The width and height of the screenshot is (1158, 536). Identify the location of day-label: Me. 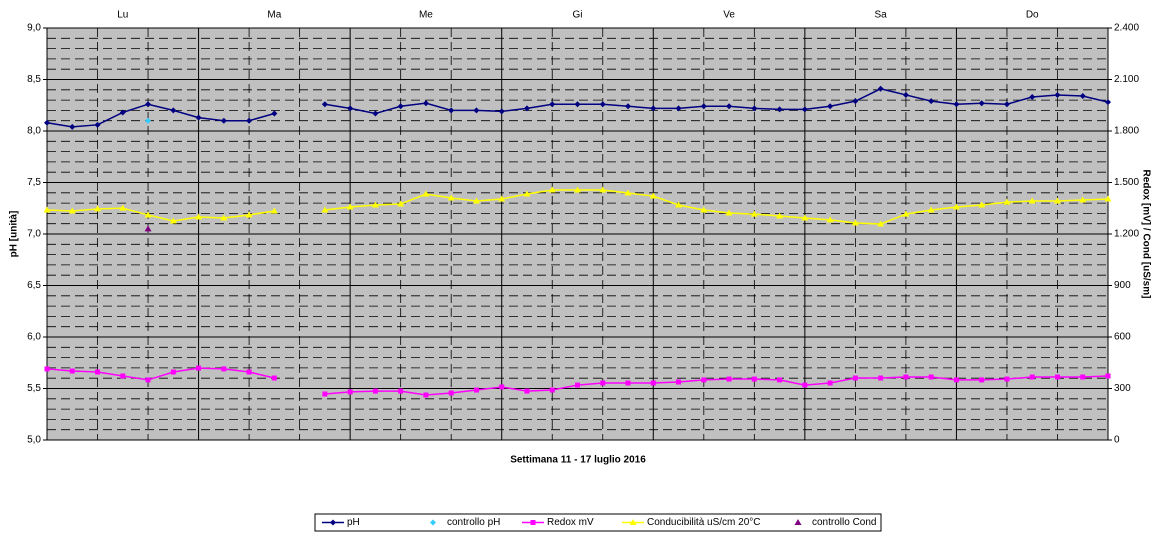
(426, 15).